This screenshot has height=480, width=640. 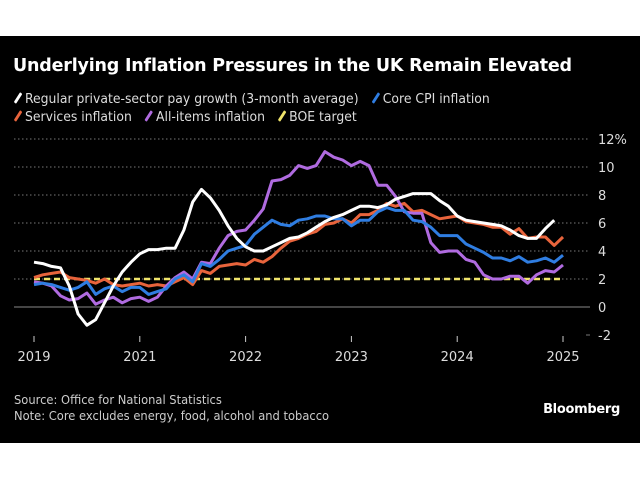 What do you see at coordinates (317, 117) in the screenshot?
I see `legend-item-boe-target: BOE target` at bounding box center [317, 117].